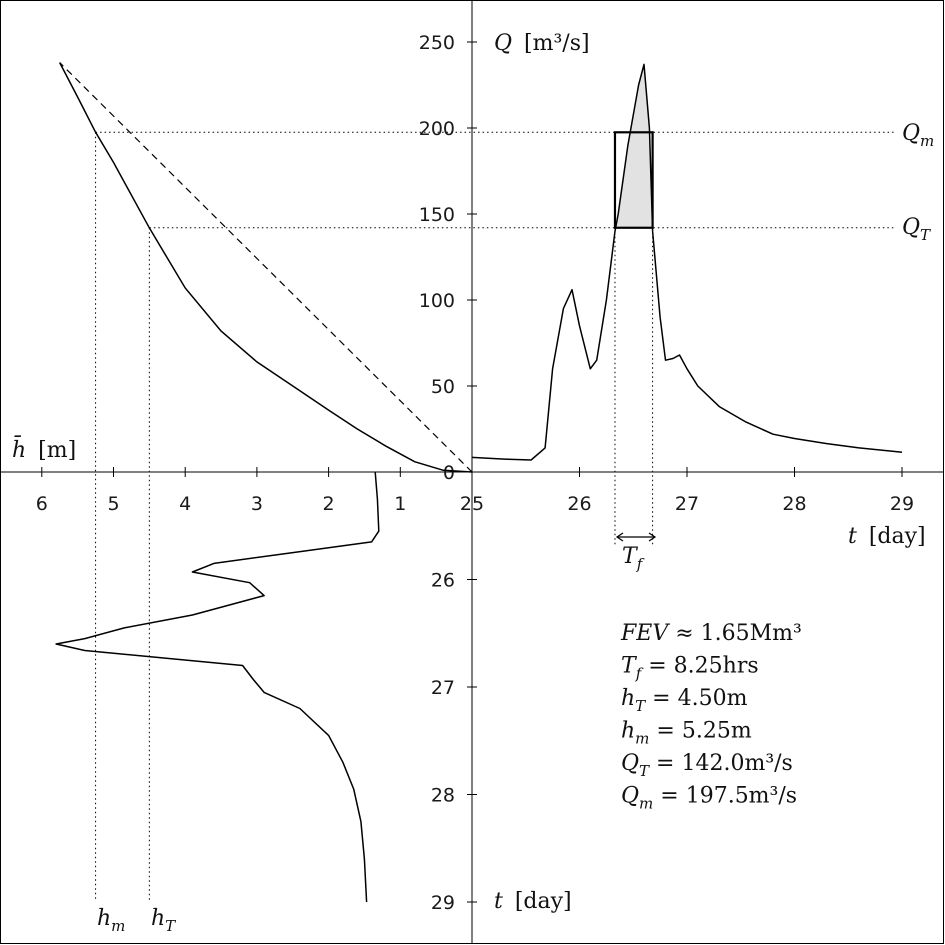 This screenshot has width=945, height=945. I want to click on q-tick-label: 0, so click(449, 473).